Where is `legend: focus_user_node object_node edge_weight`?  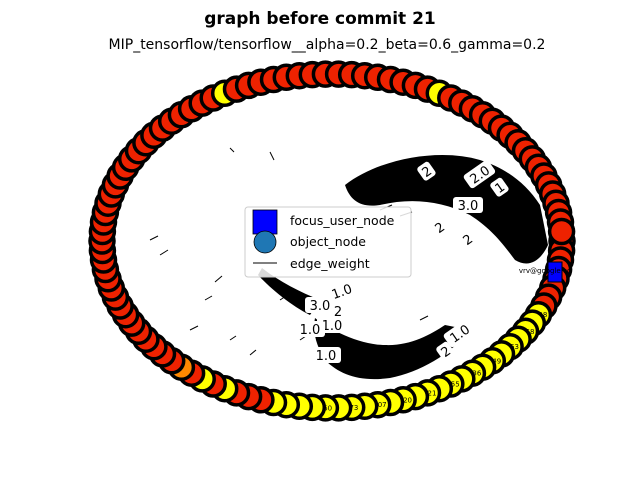
legend: focus_user_node object_node edge_weight is located at coordinates (328, 242).